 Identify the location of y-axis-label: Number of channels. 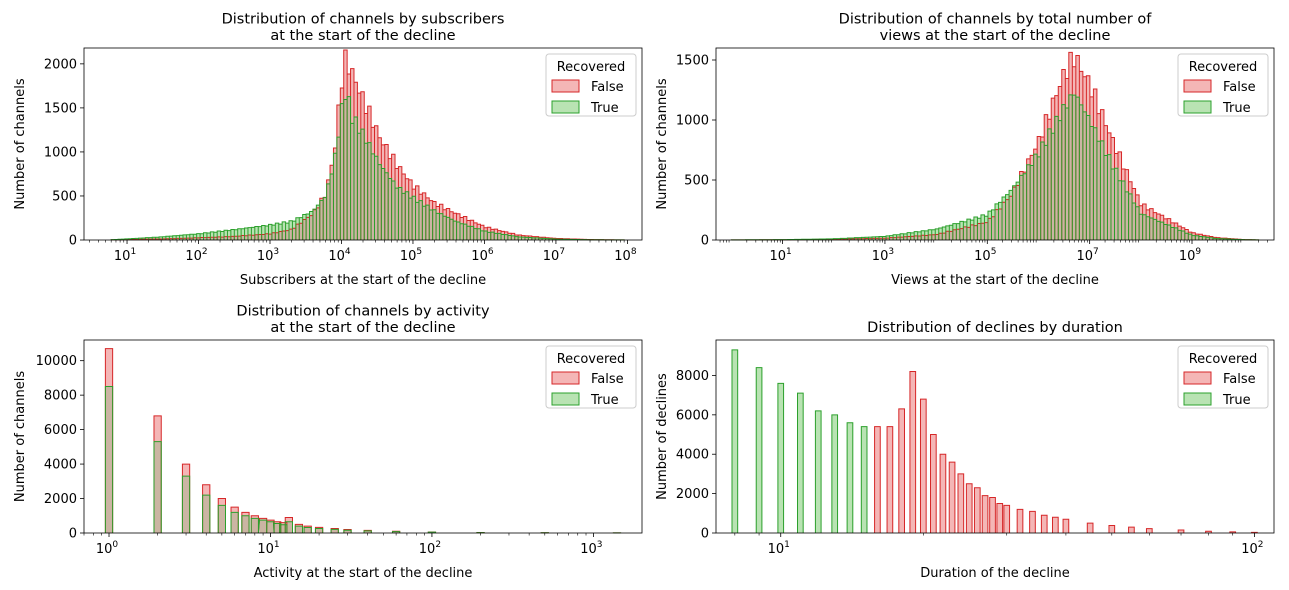
(662, 143).